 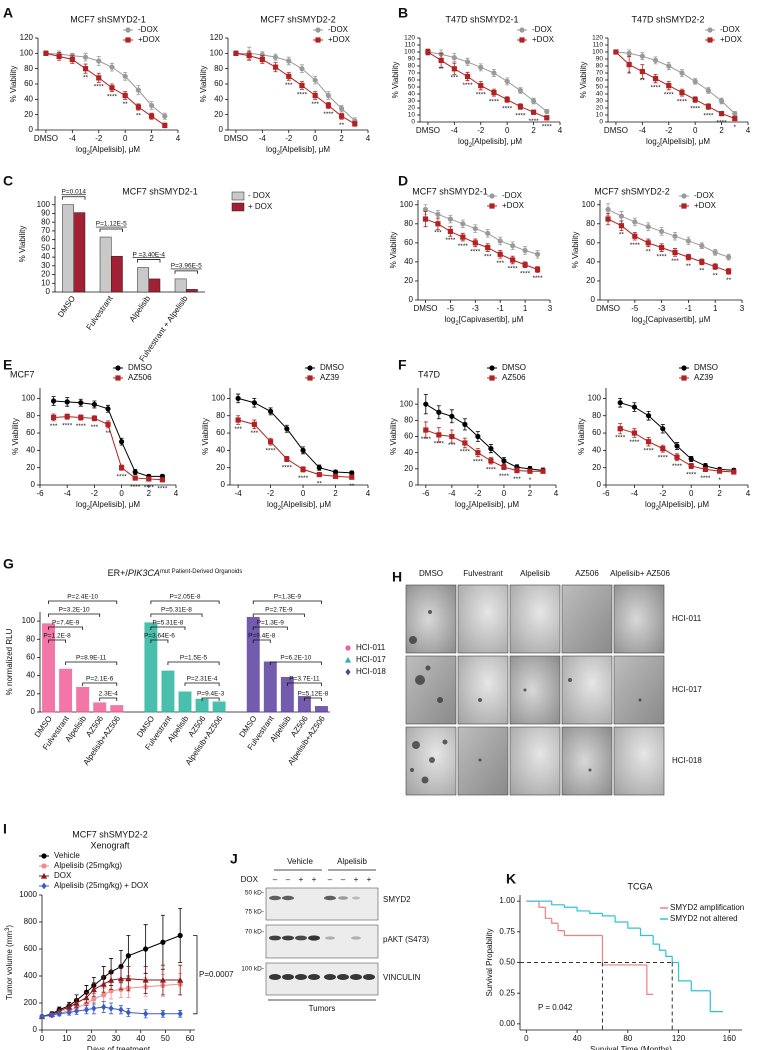 I want to click on panel-letter: C, so click(x=8, y=181).